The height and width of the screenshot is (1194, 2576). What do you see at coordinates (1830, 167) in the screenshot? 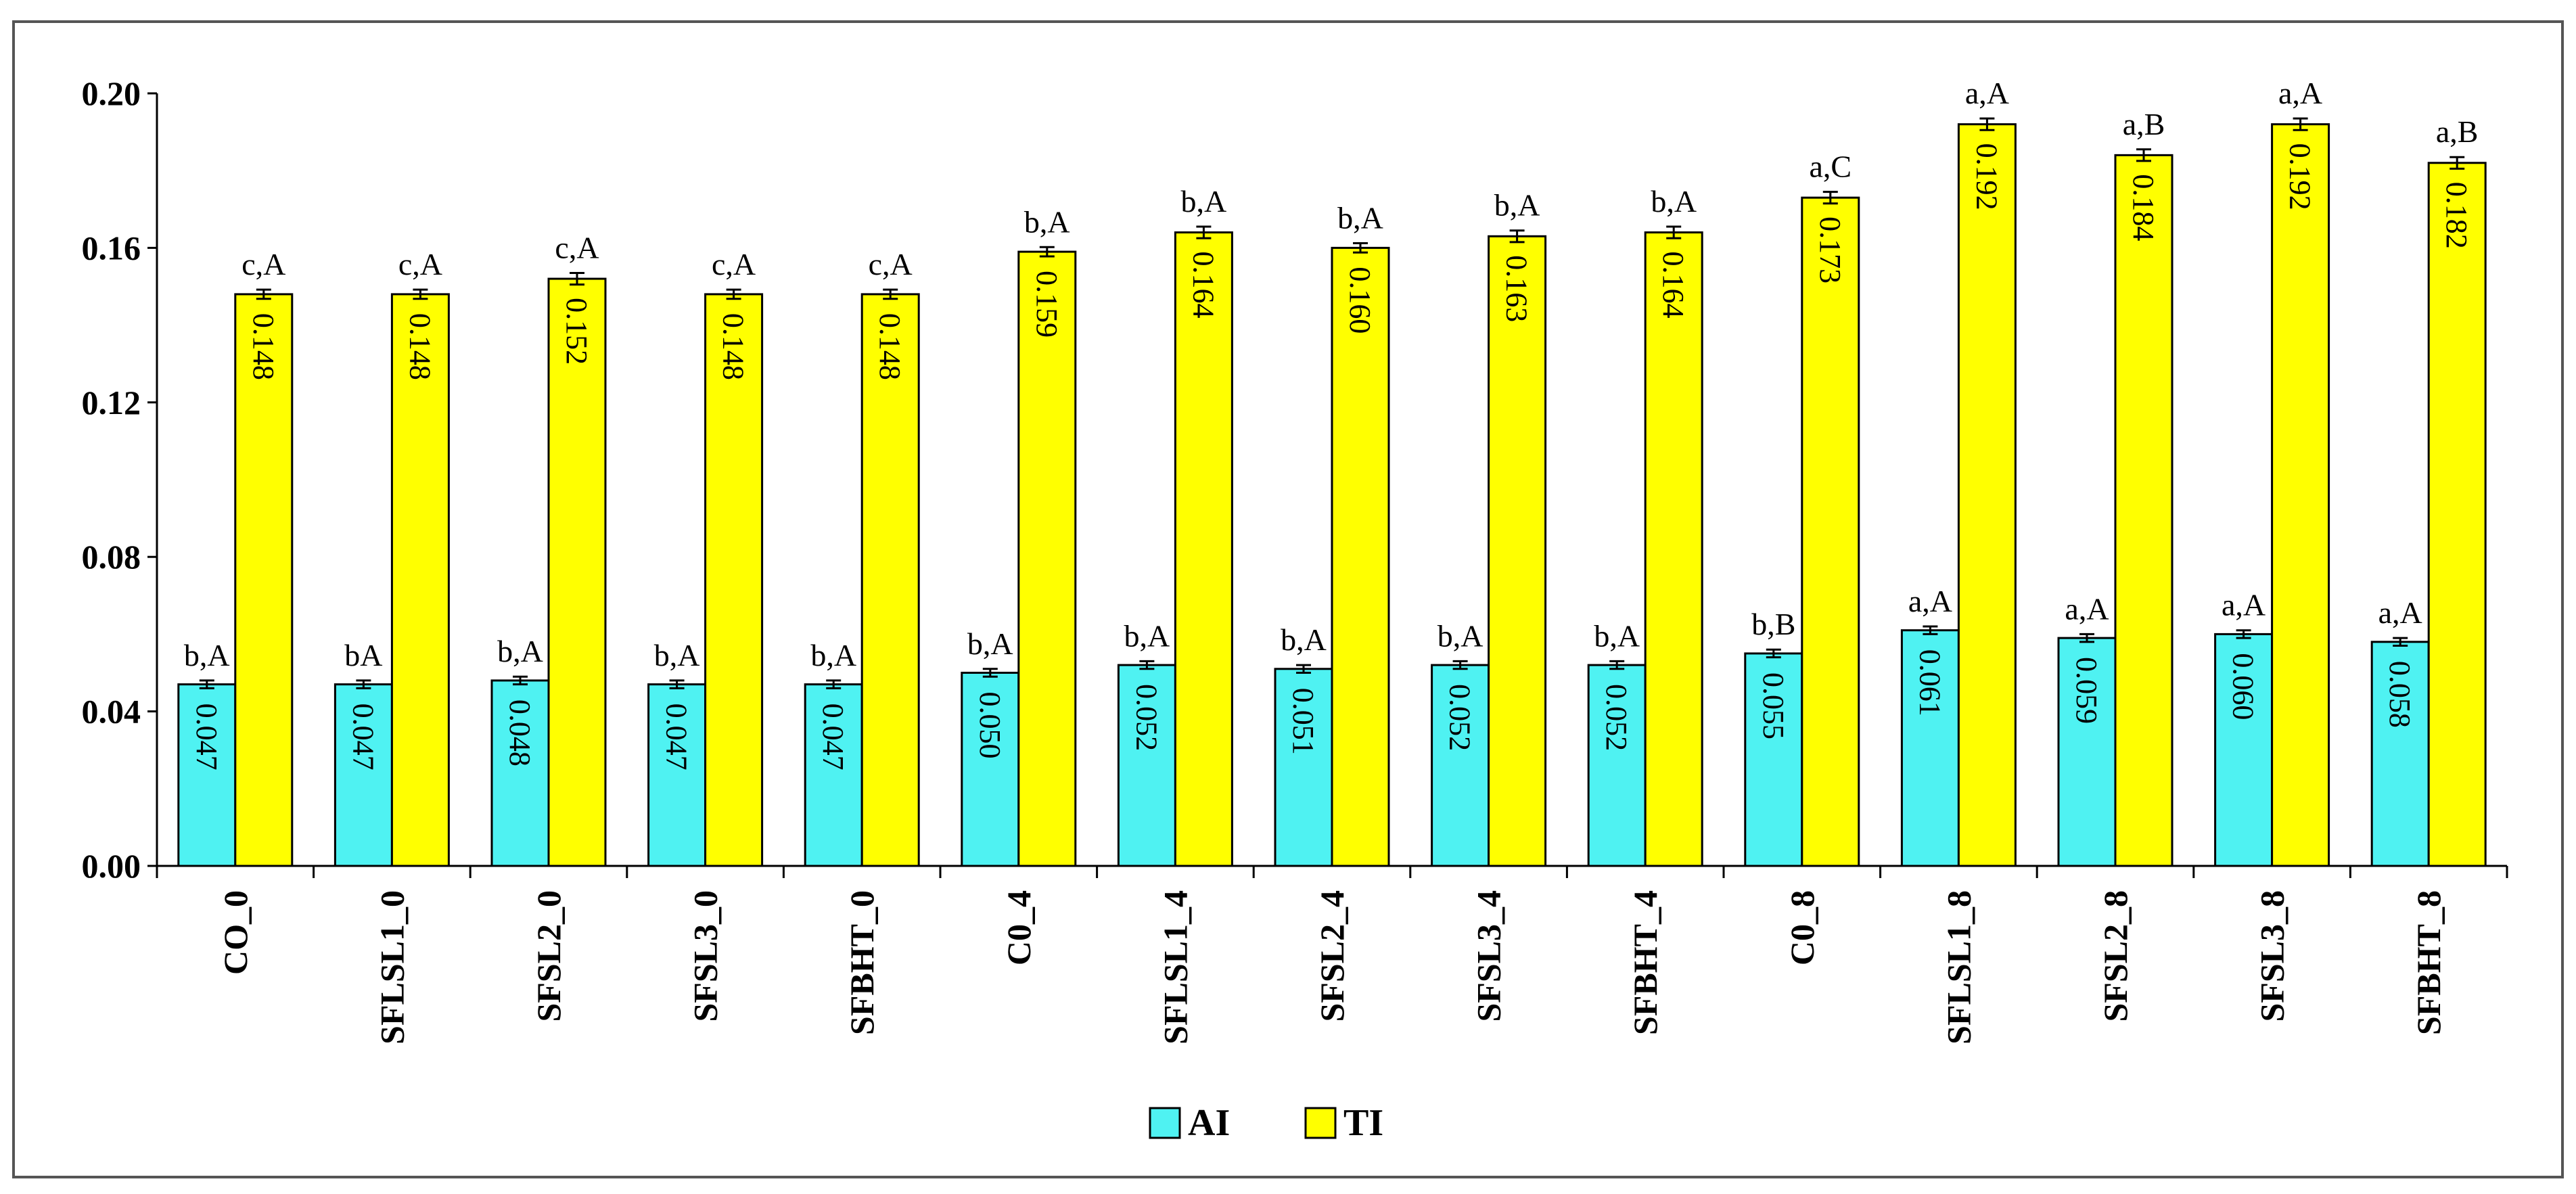
I see `significance-label-ti: a,C` at bounding box center [1830, 167].